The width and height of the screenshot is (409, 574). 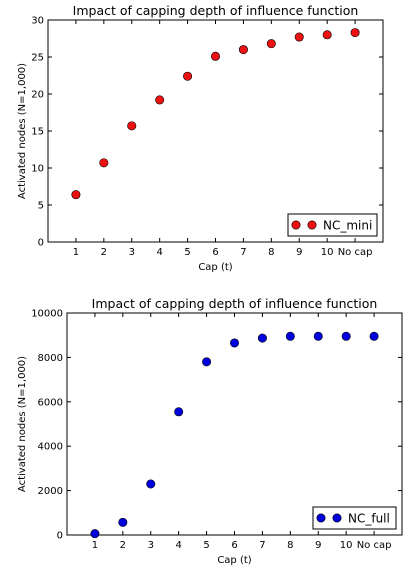 I want to click on legend-label: NC_full, so click(x=369, y=519).